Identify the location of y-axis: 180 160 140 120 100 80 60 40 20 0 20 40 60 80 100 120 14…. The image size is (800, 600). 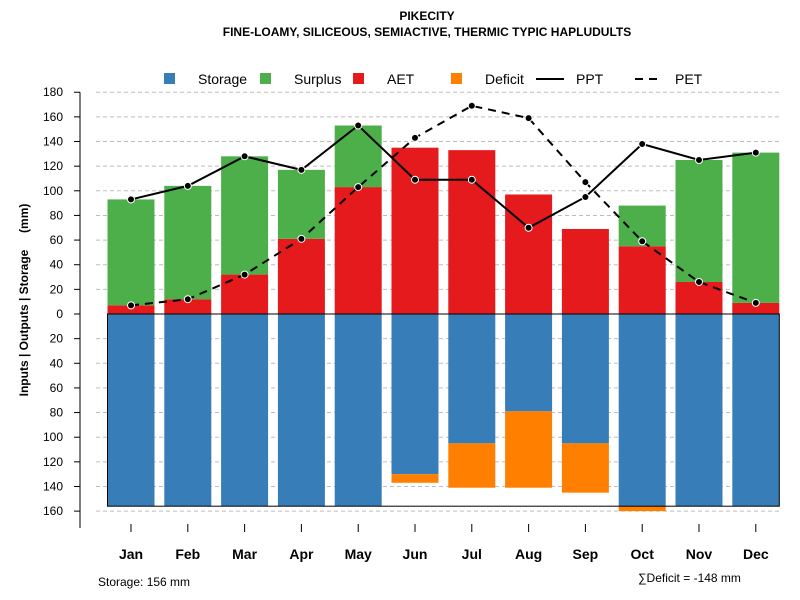
(62, 306).